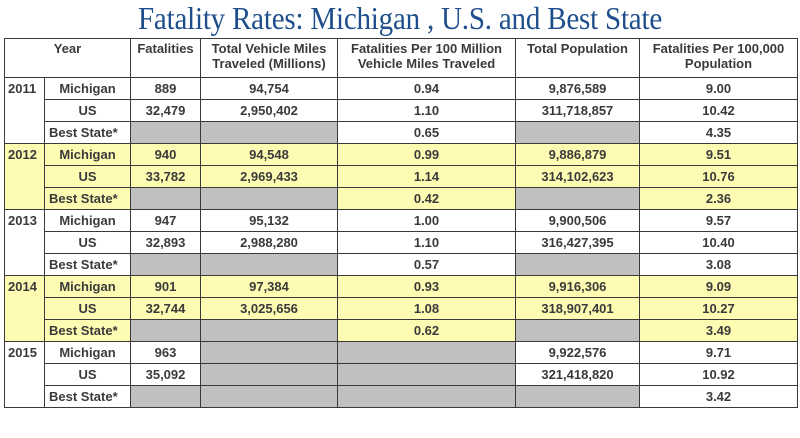 The width and height of the screenshot is (800, 438). What do you see at coordinates (426, 176) in the screenshot?
I see `rate-vmt-cell: 1.14` at bounding box center [426, 176].